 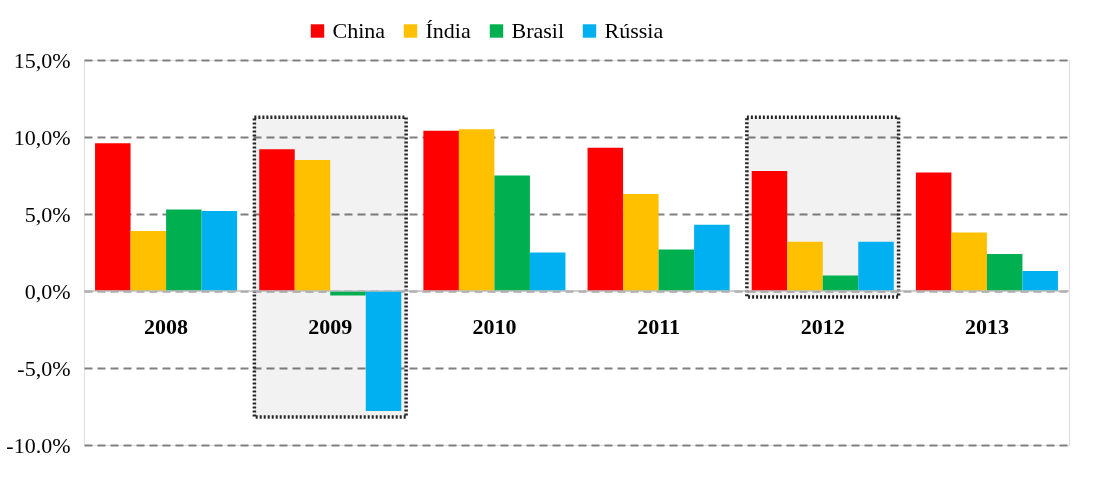 I want to click on x-tick-label: 2013, so click(x=986, y=326).